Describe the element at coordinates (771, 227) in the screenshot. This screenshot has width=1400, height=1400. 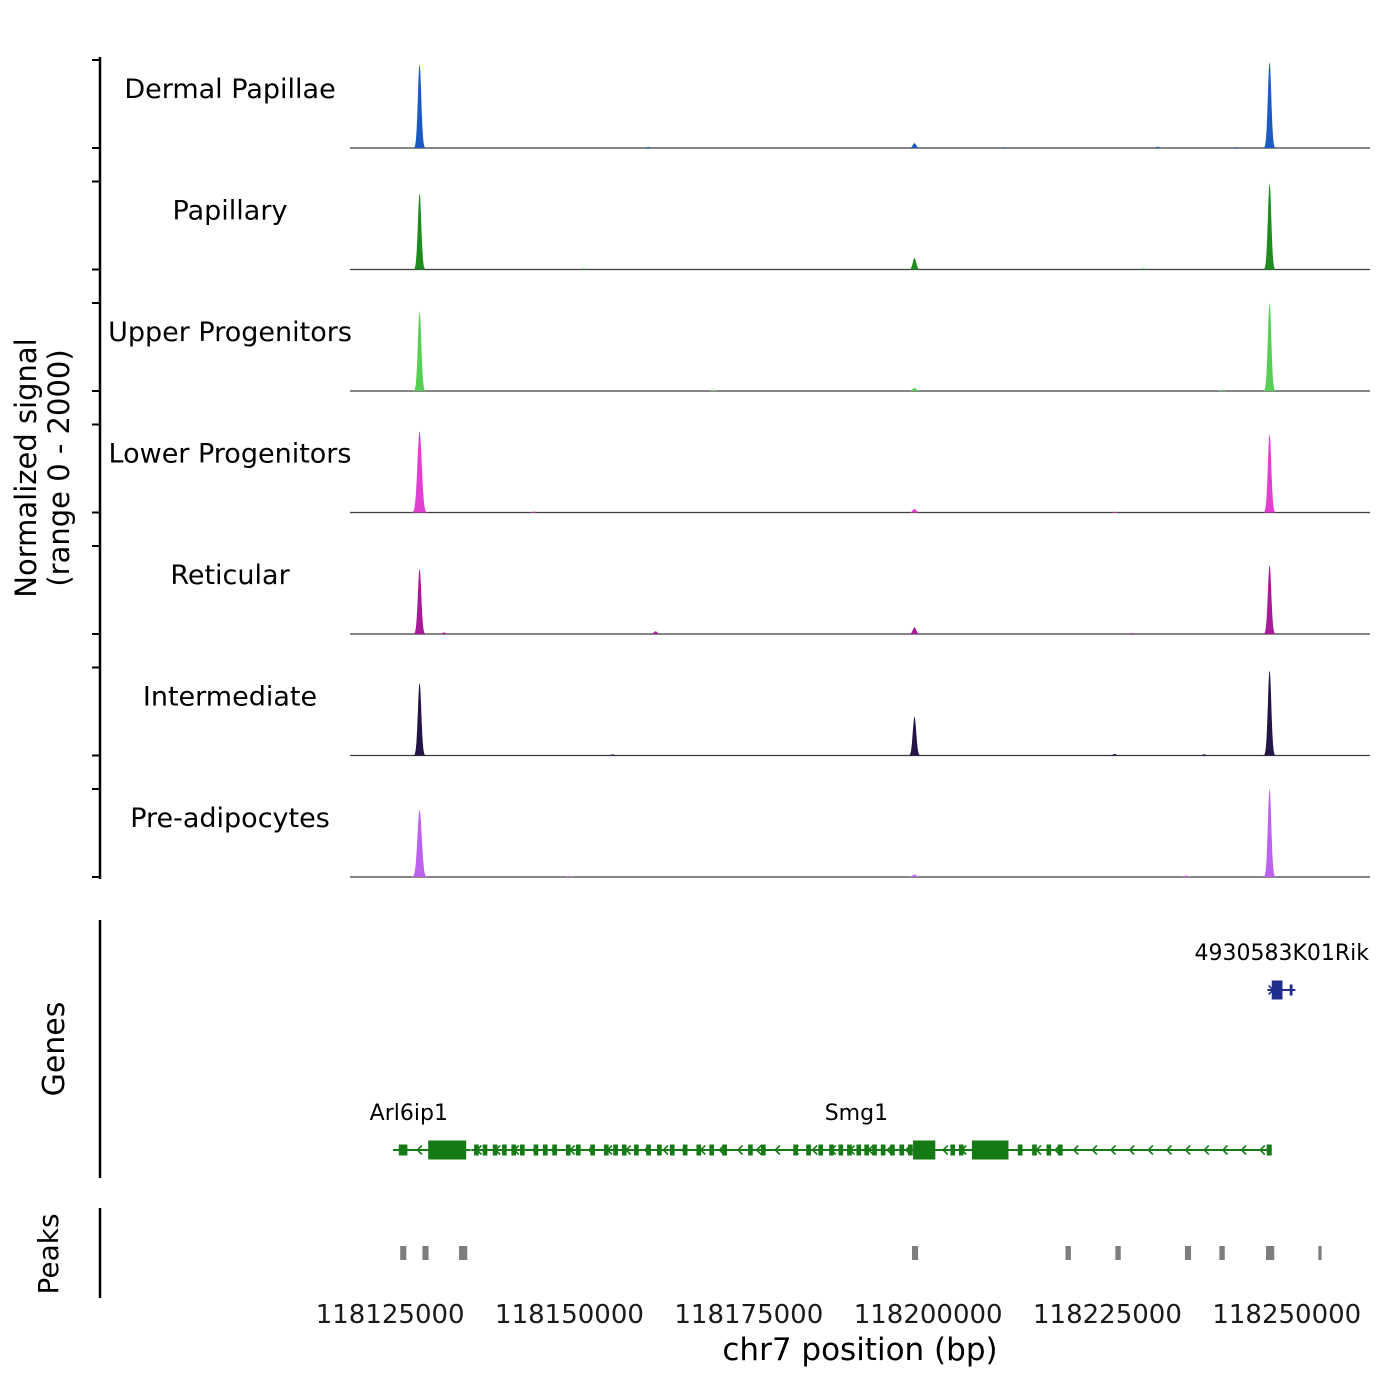
I see `signal-track-papillary: Papillary` at that location.